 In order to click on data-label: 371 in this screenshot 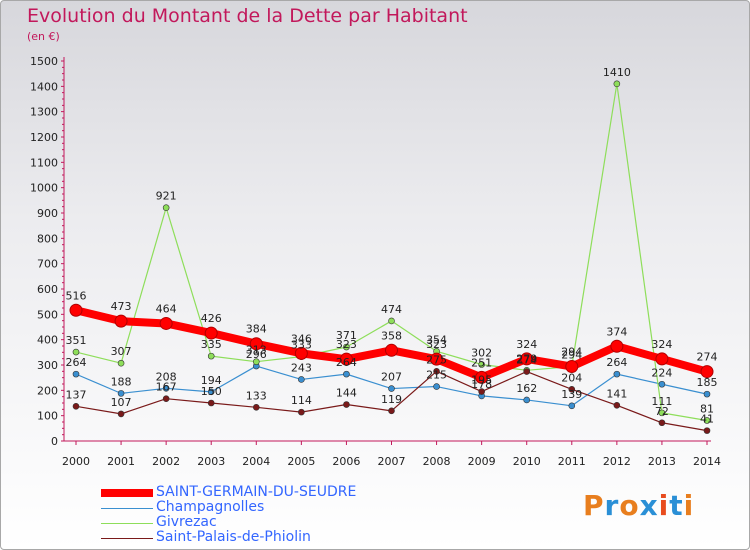, I will do `click(346, 335)`.